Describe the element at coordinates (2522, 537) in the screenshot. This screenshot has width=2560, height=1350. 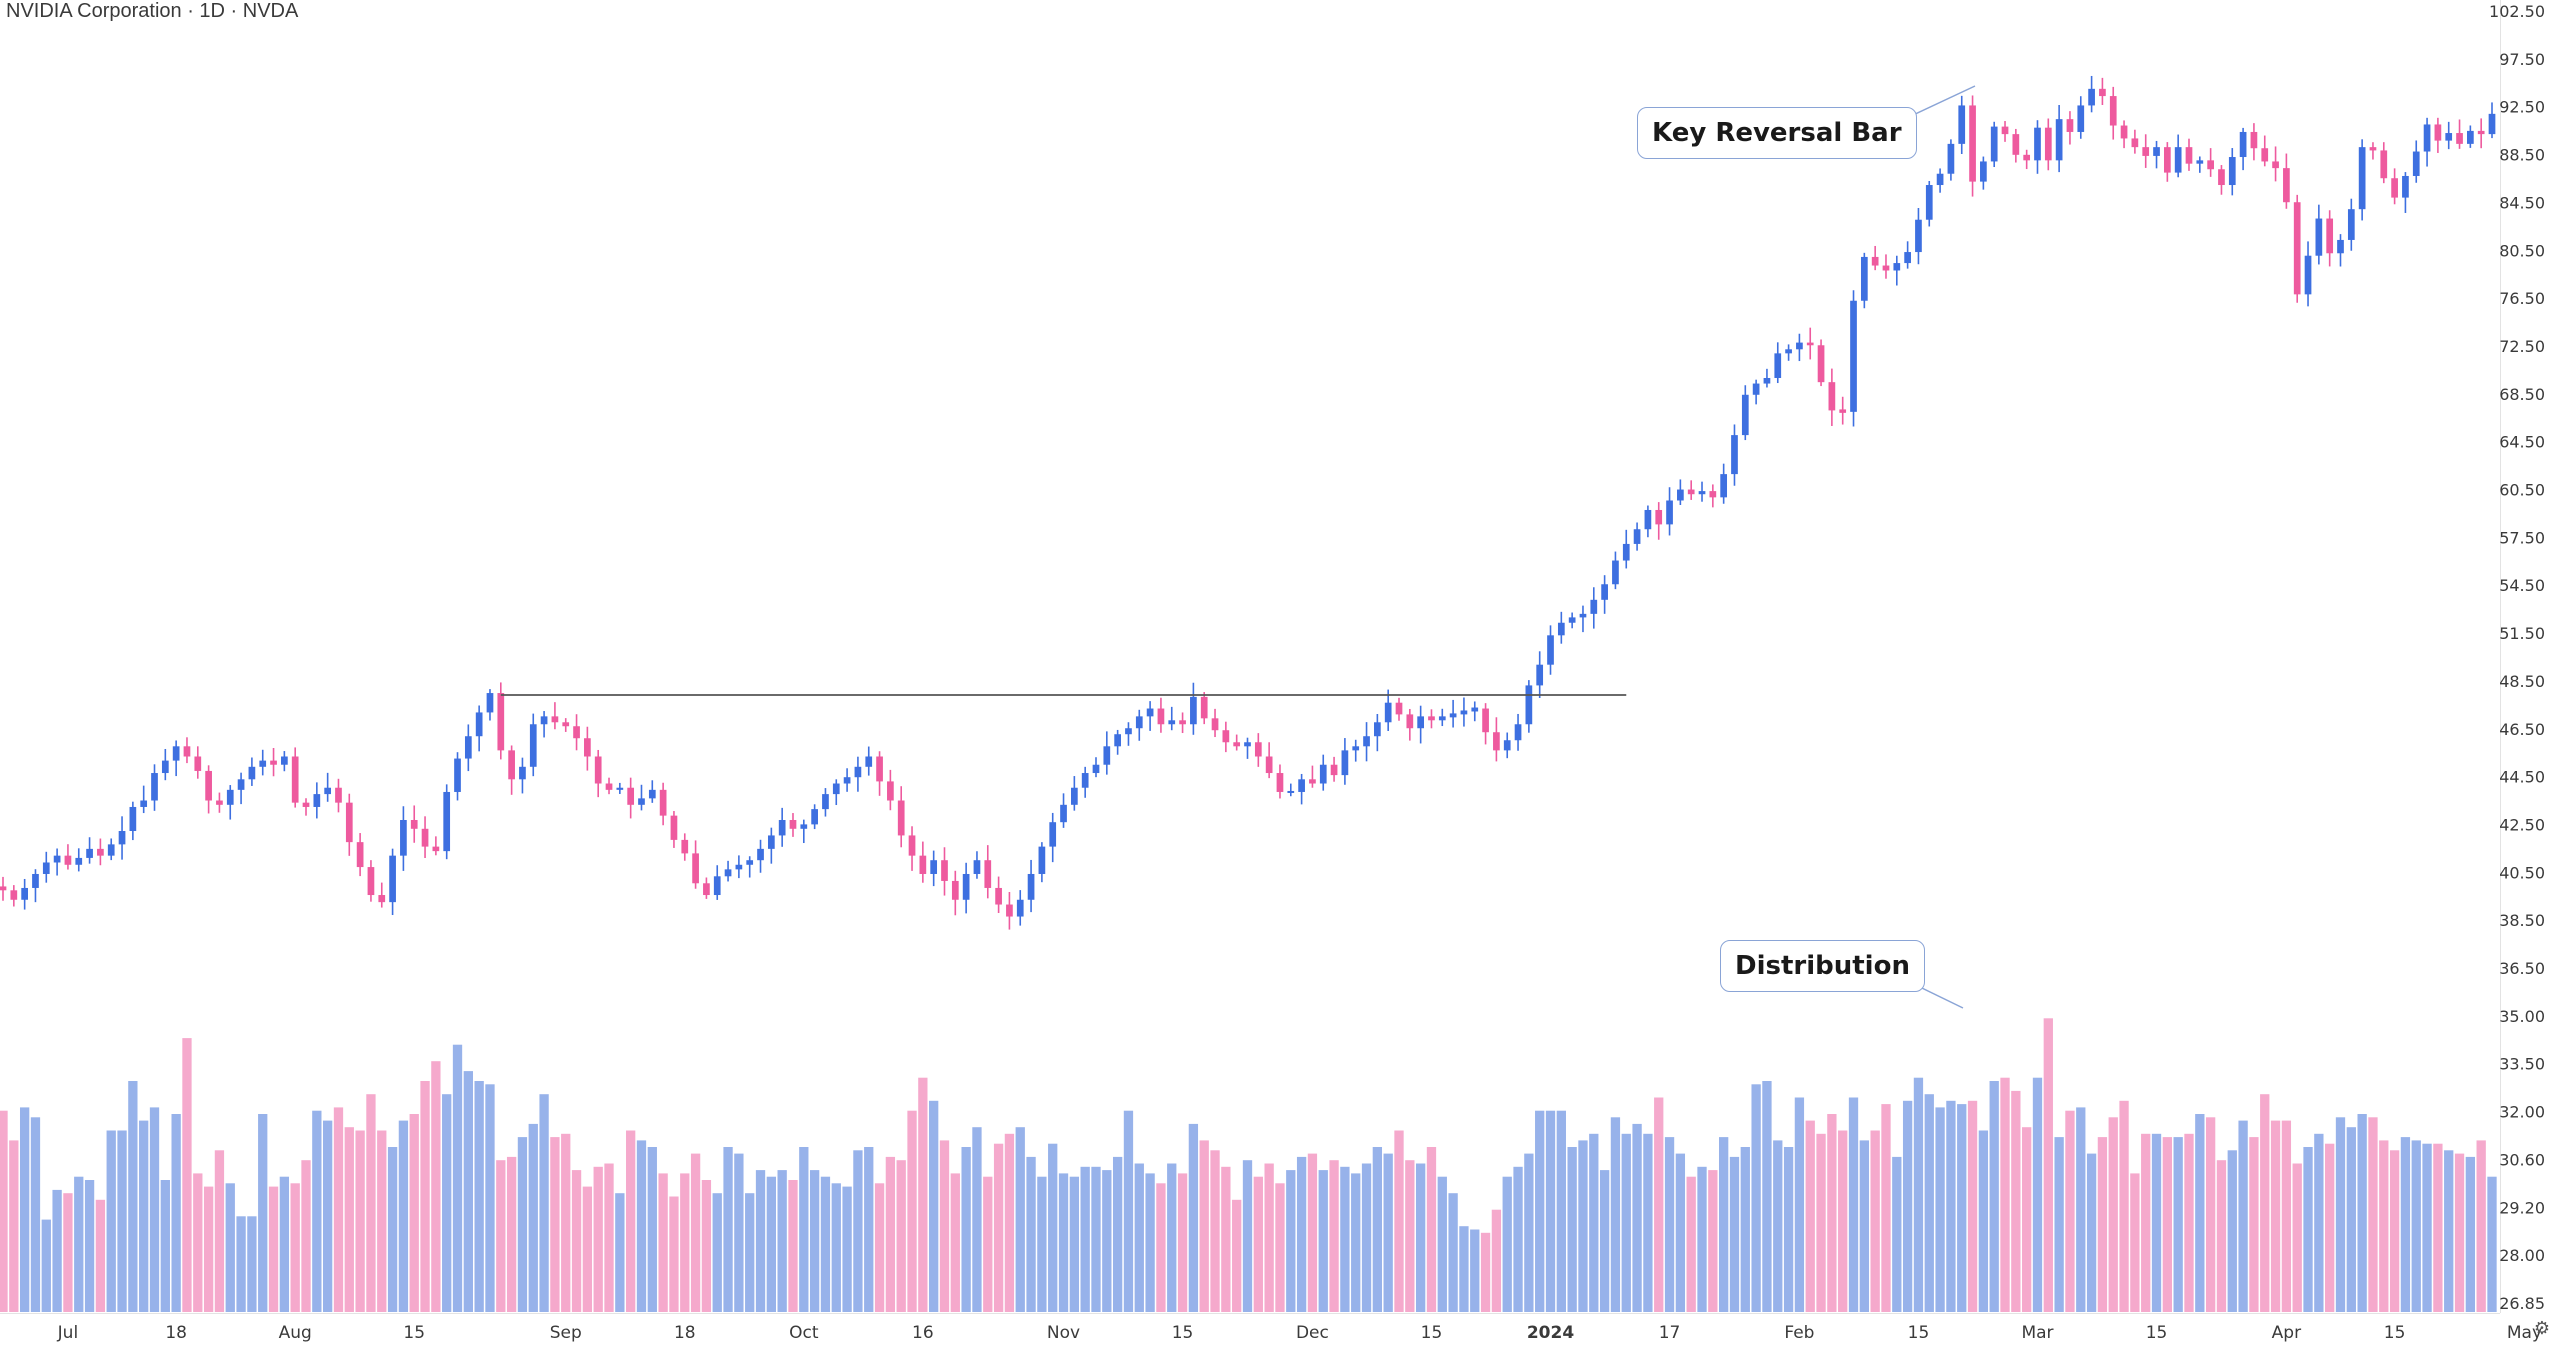
I see `y-tick-label: 57.50` at that location.